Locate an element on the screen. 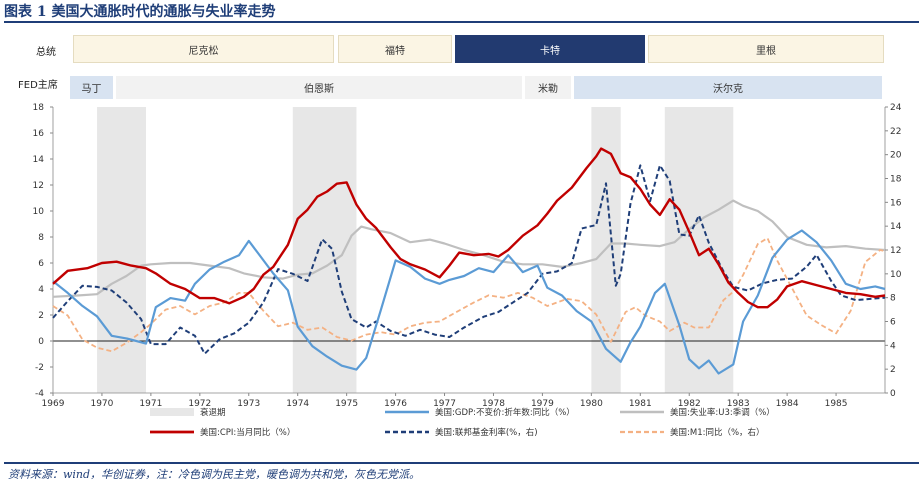 The height and width of the screenshot is (486, 923). fed-row-label: FED主席 is located at coordinates (38, 85).